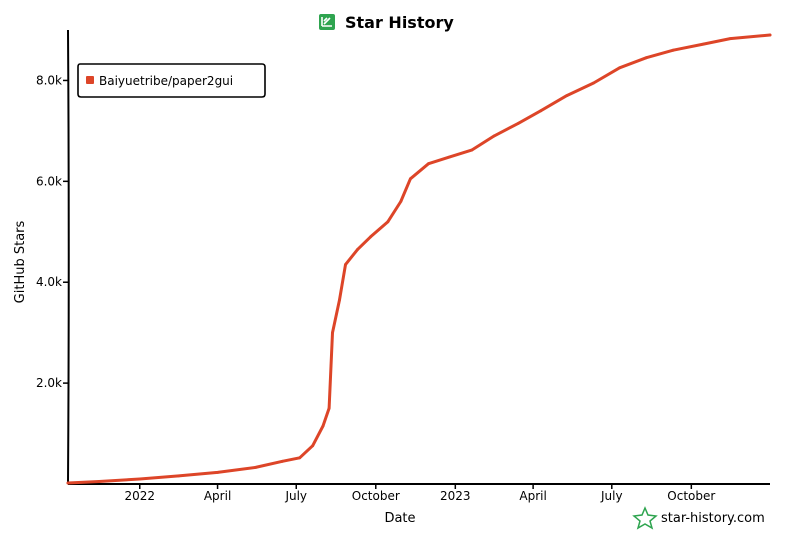 This screenshot has width=800, height=537. What do you see at coordinates (166, 81) in the screenshot?
I see `legend-label: Baiyuetribe/paper2gui` at bounding box center [166, 81].